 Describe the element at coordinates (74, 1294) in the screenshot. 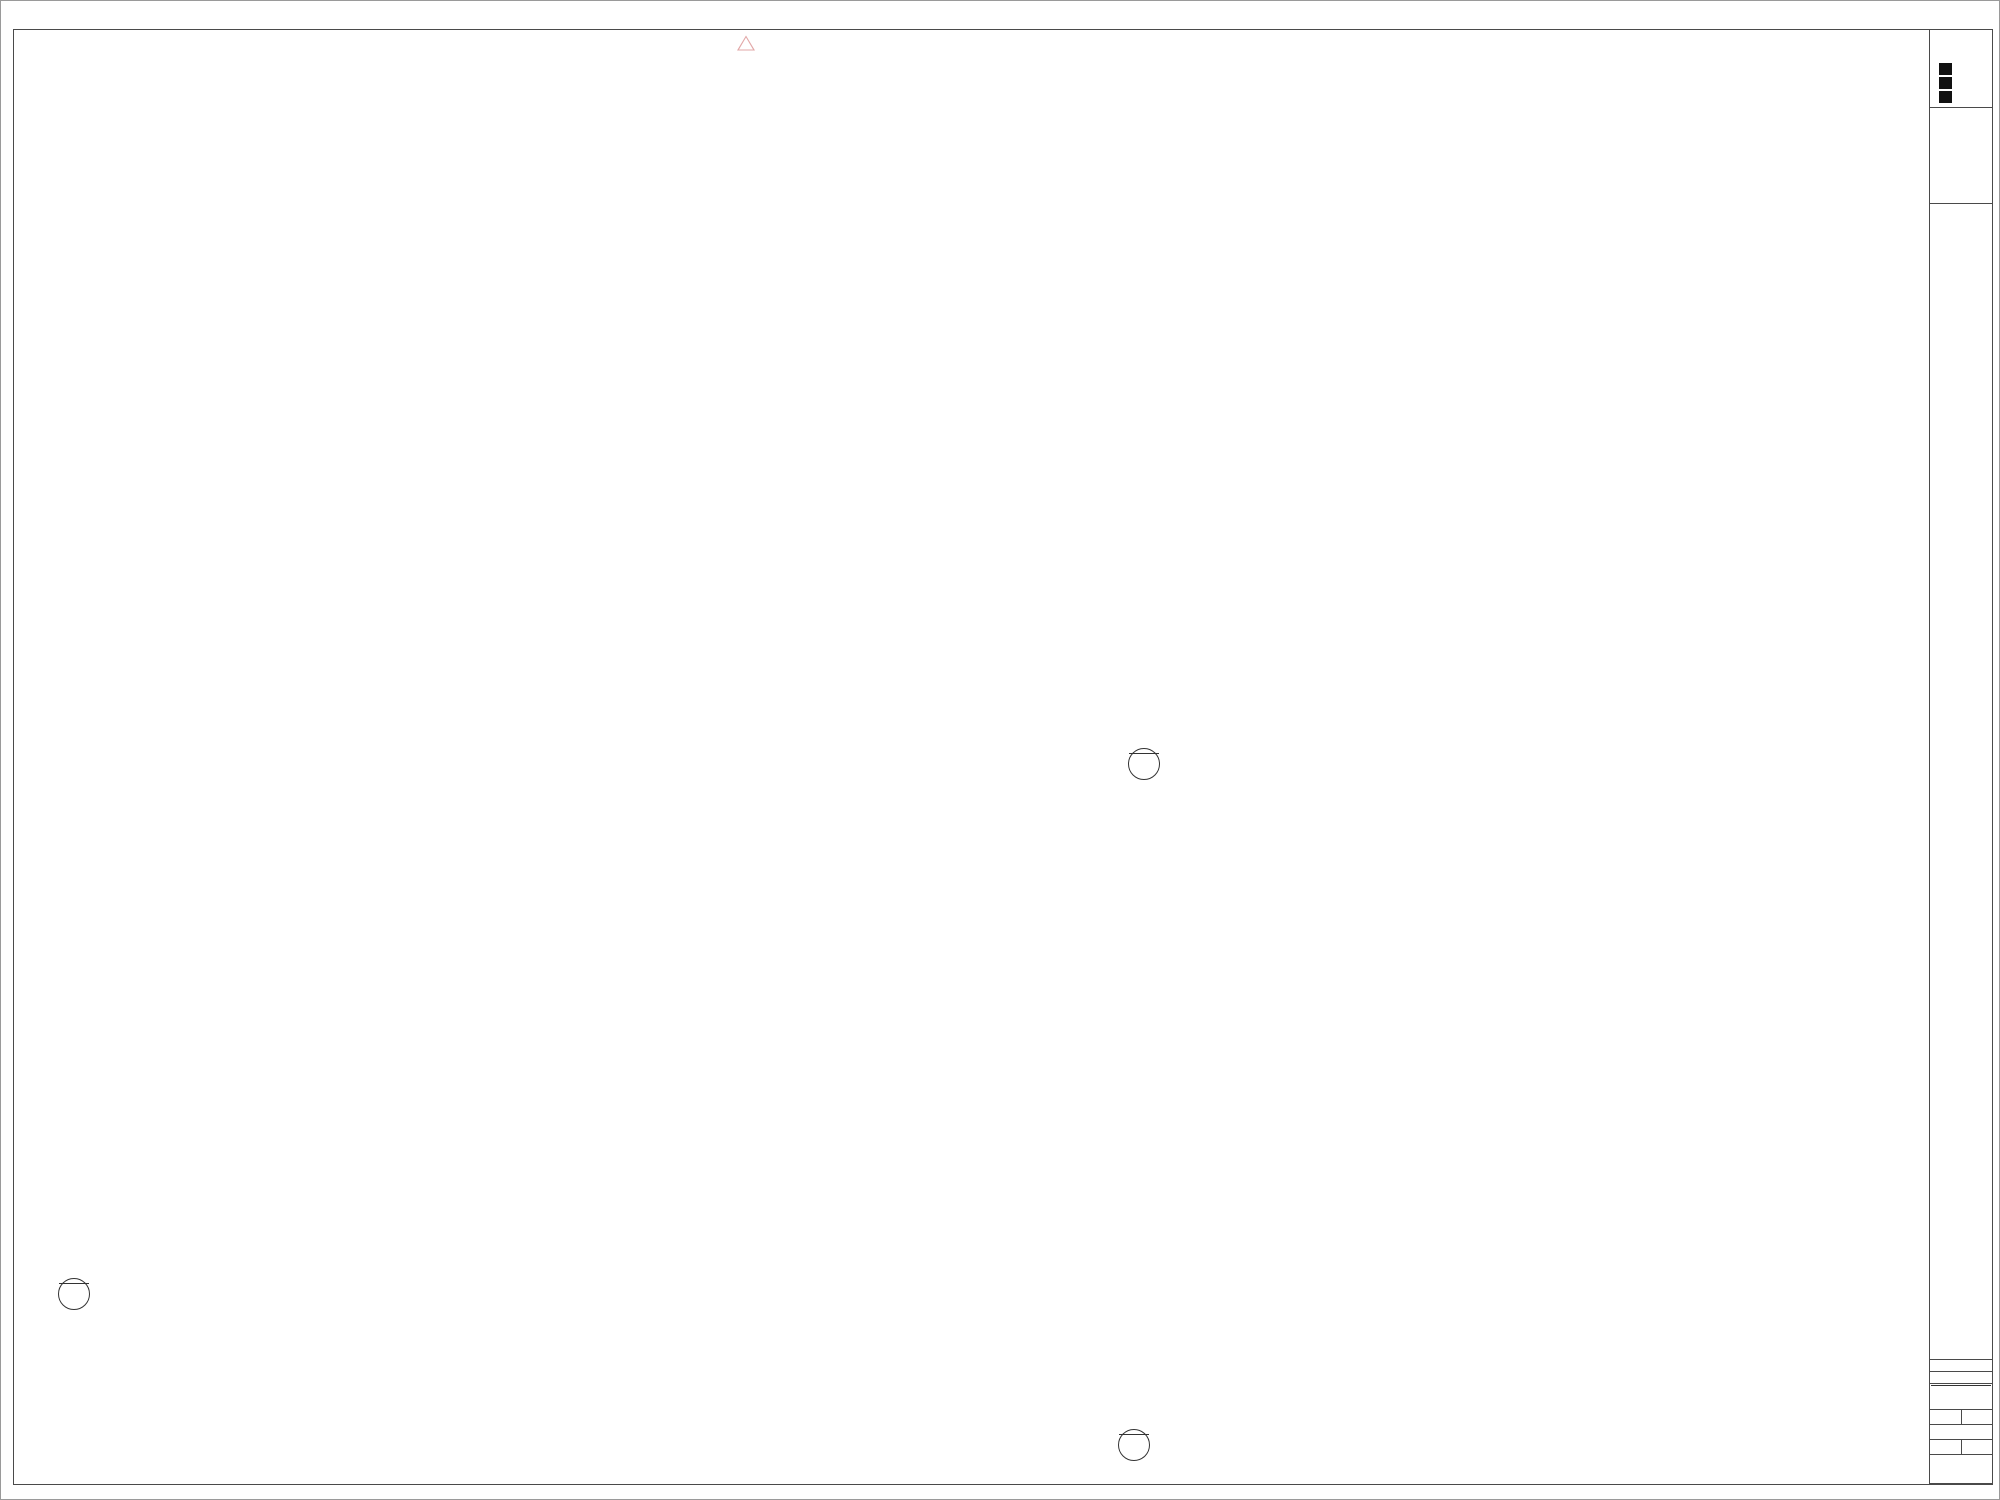

I see `caption1-detail-bubble` at that location.